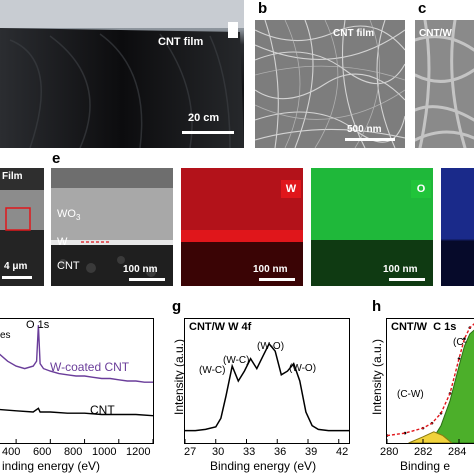 This screenshot has height=474, width=474. I want to click on panel-f-xtick: 1000, so click(104, 452).